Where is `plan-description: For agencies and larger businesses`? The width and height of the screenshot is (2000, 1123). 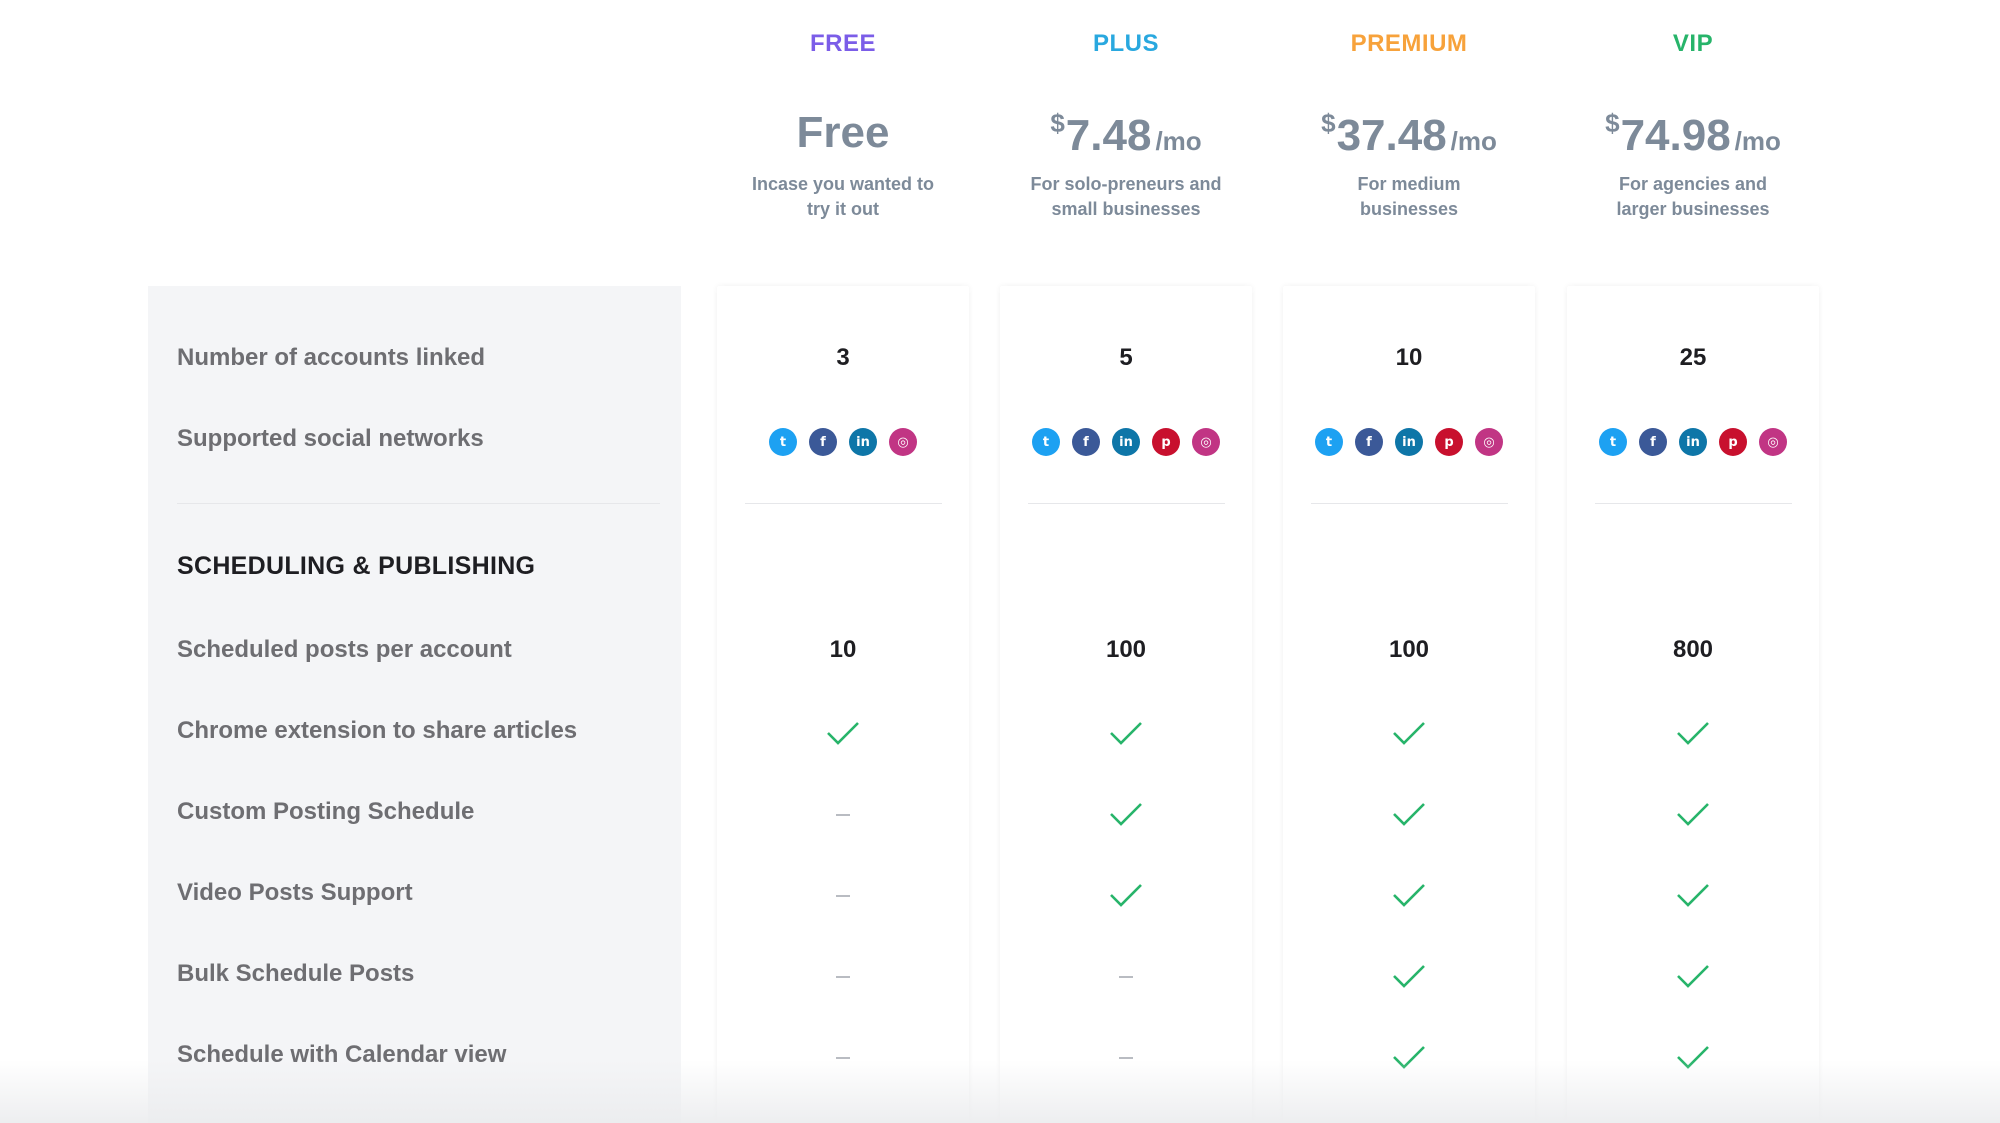
plan-description: For agencies and larger businesses is located at coordinates (1693, 197).